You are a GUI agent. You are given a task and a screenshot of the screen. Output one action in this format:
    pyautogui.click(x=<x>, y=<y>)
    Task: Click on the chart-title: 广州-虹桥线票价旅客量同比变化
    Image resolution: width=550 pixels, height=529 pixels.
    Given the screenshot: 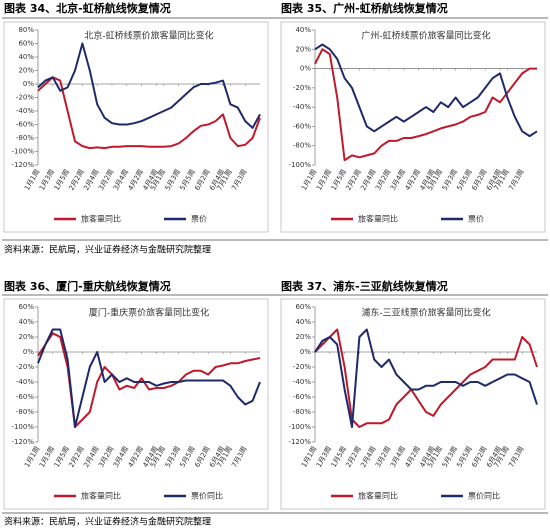 What is the action you would take?
    pyautogui.click(x=425, y=36)
    